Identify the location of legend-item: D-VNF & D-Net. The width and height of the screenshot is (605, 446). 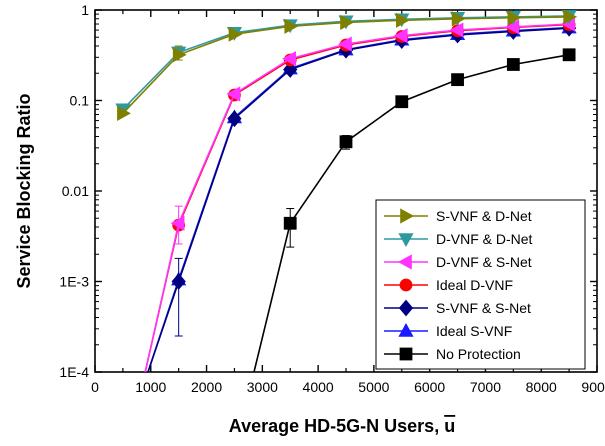
(458, 239).